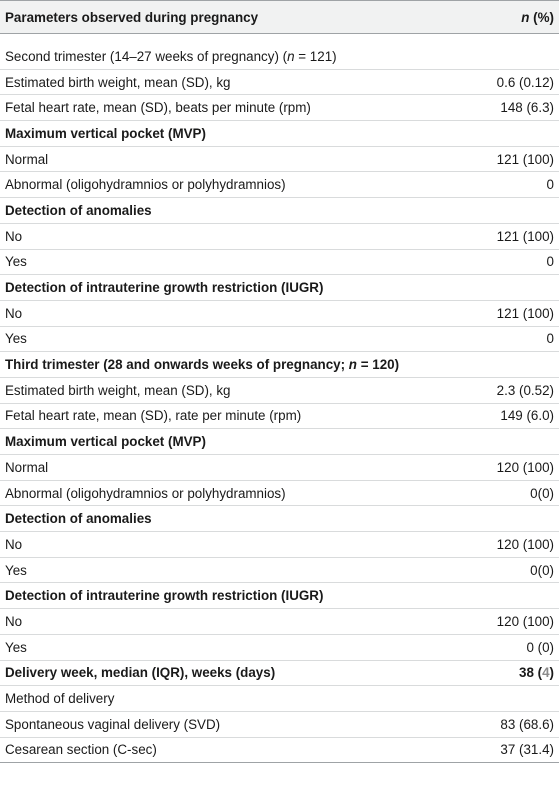 This screenshot has width=559, height=806. What do you see at coordinates (279, 39) in the screenshot?
I see `header-gap` at bounding box center [279, 39].